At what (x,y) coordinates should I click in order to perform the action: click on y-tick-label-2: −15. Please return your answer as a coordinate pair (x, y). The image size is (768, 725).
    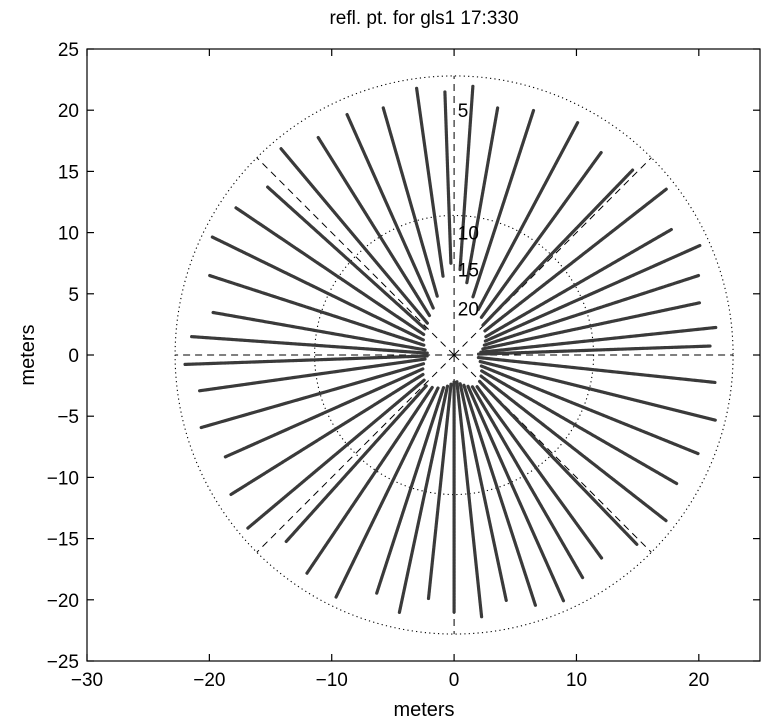
    Looking at the image, I should click on (63, 540).